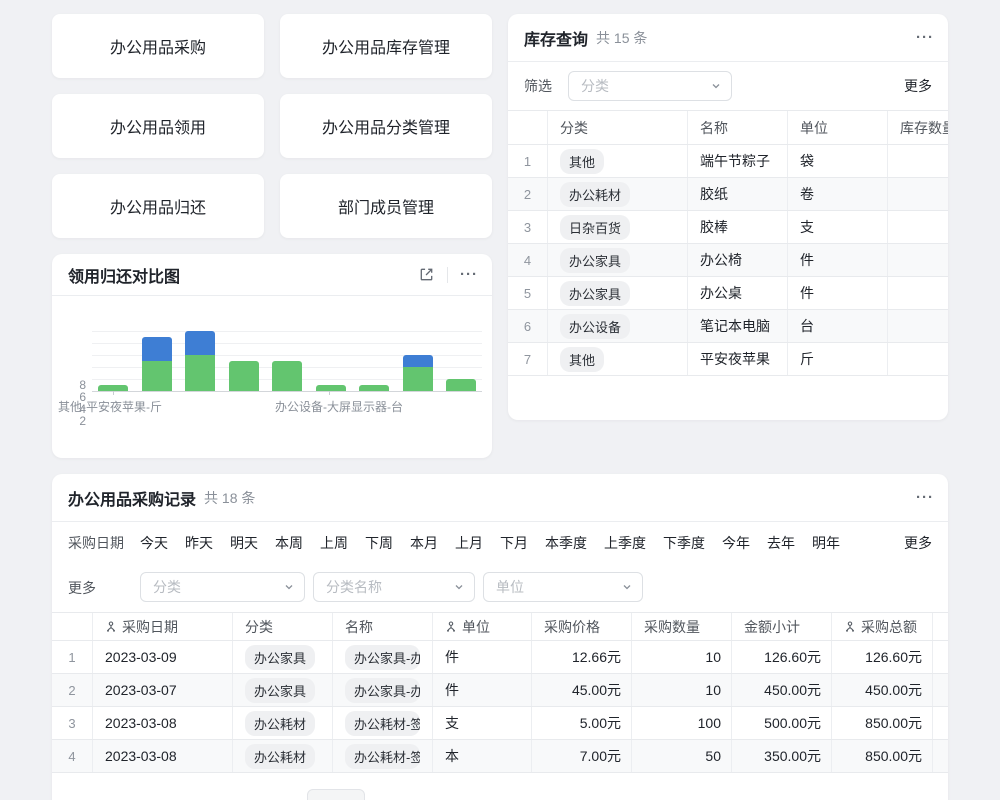 This screenshot has width=1000, height=800. I want to click on cell-date: 2023-03-08, so click(163, 756).